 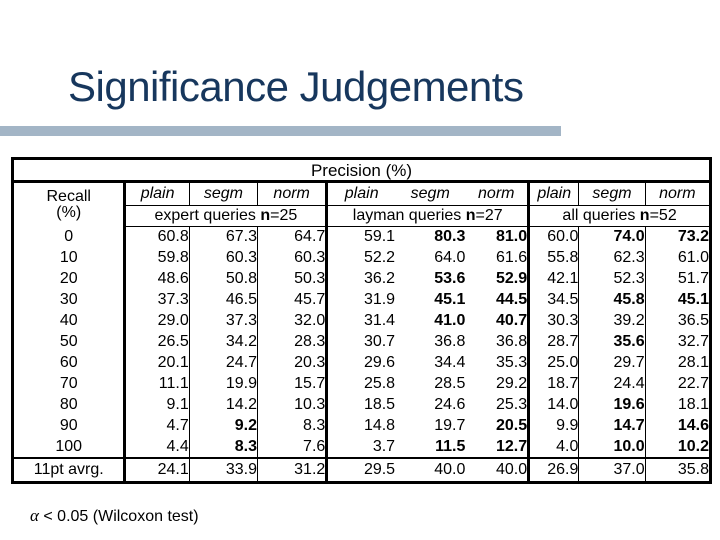 I want to click on group-label: all queries, so click(x=601, y=215).